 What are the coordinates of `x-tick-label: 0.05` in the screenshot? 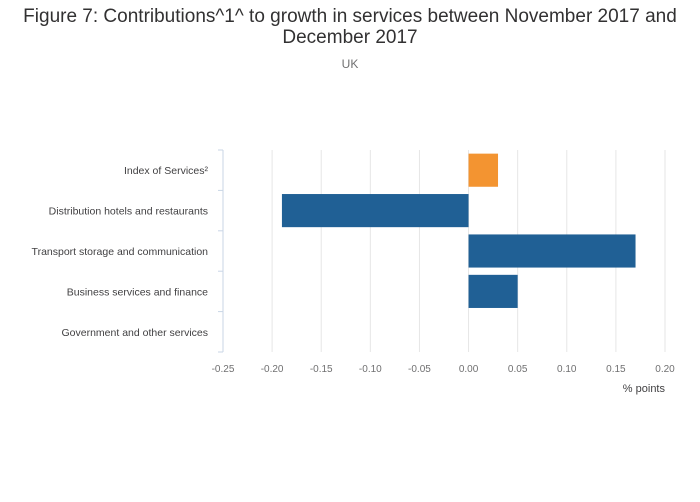 It's located at (518, 369).